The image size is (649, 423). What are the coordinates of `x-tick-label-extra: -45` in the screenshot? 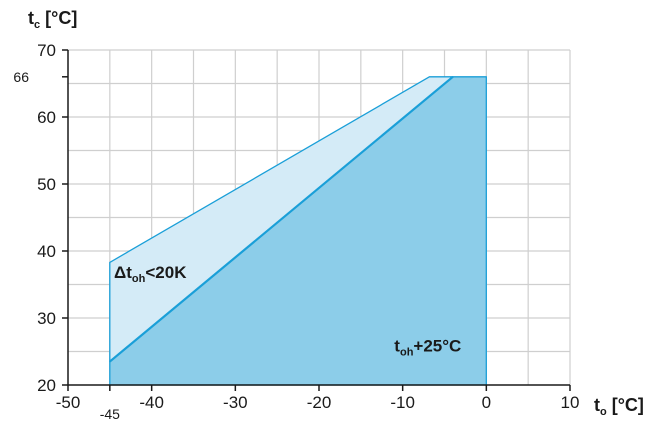 It's located at (110, 414).